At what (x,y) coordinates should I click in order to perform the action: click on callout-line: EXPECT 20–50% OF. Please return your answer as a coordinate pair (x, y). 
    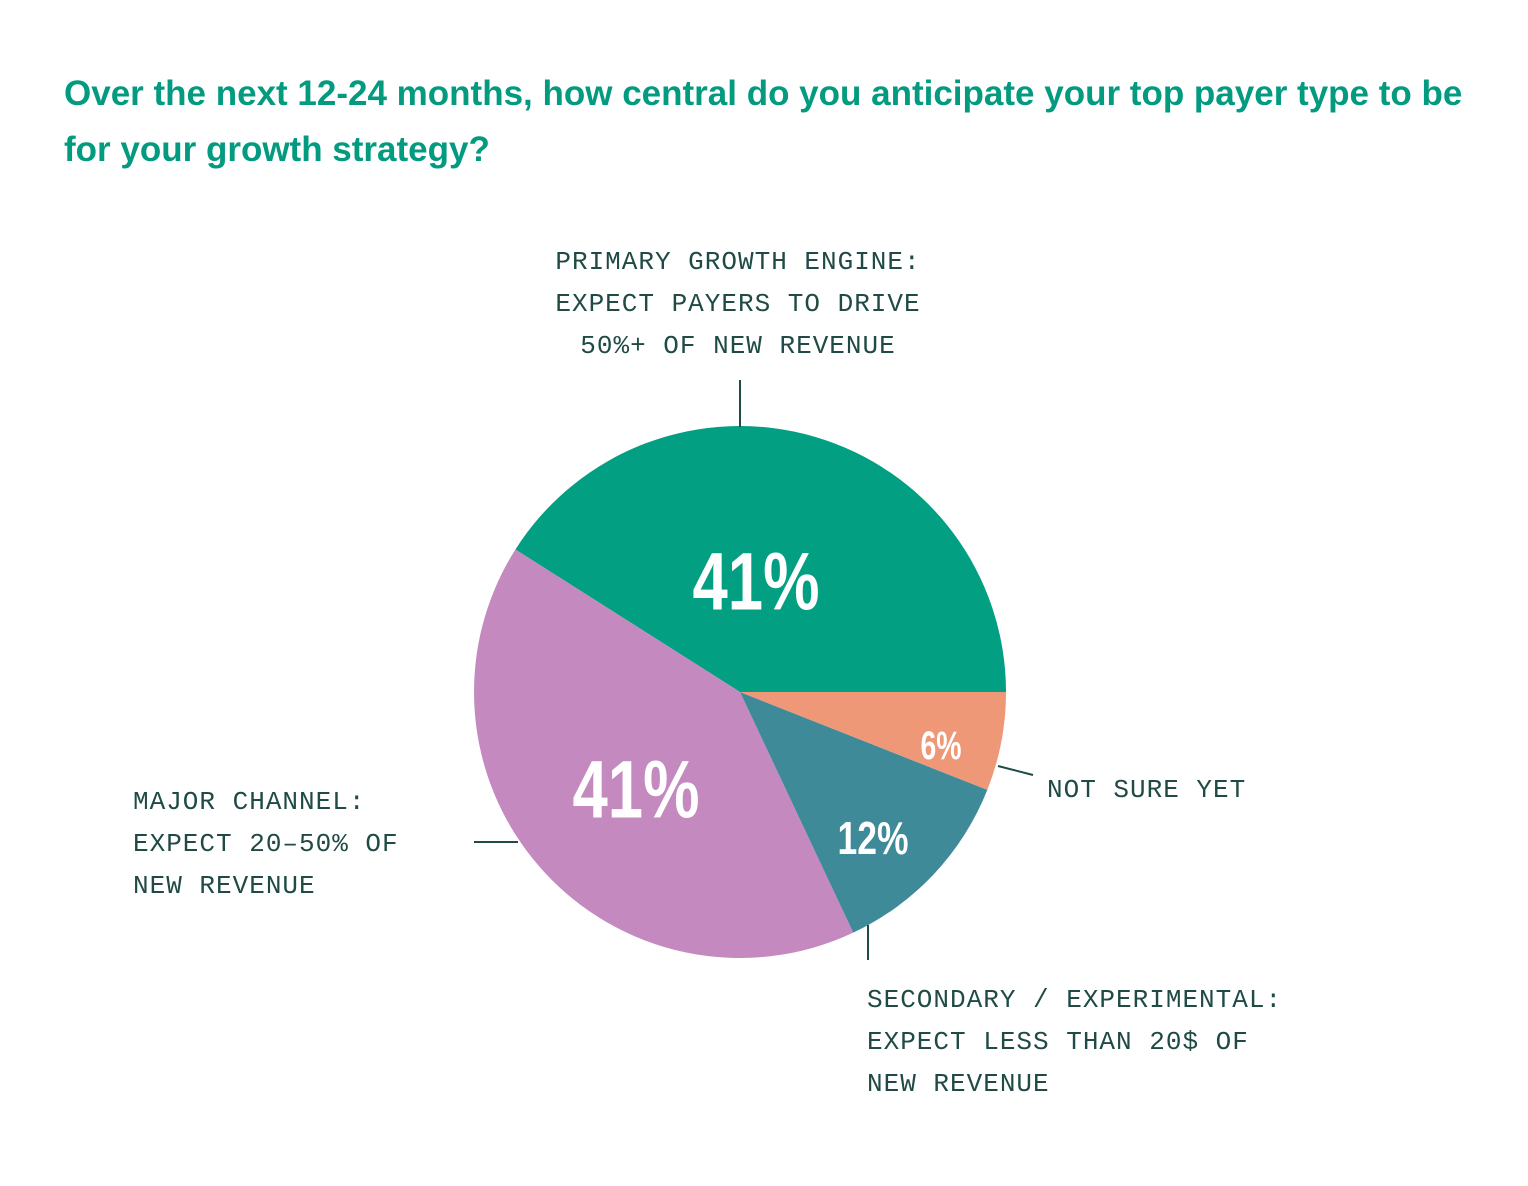
    Looking at the image, I should click on (266, 844).